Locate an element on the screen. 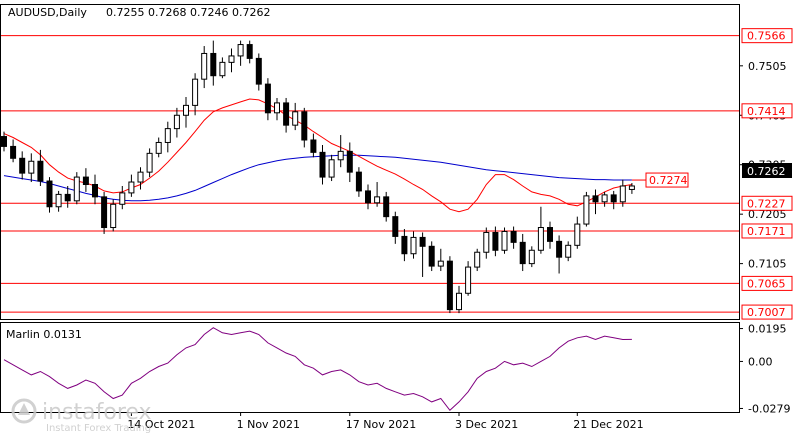 The height and width of the screenshot is (436, 798). price-tick-label: 0.7505 is located at coordinates (767, 66).